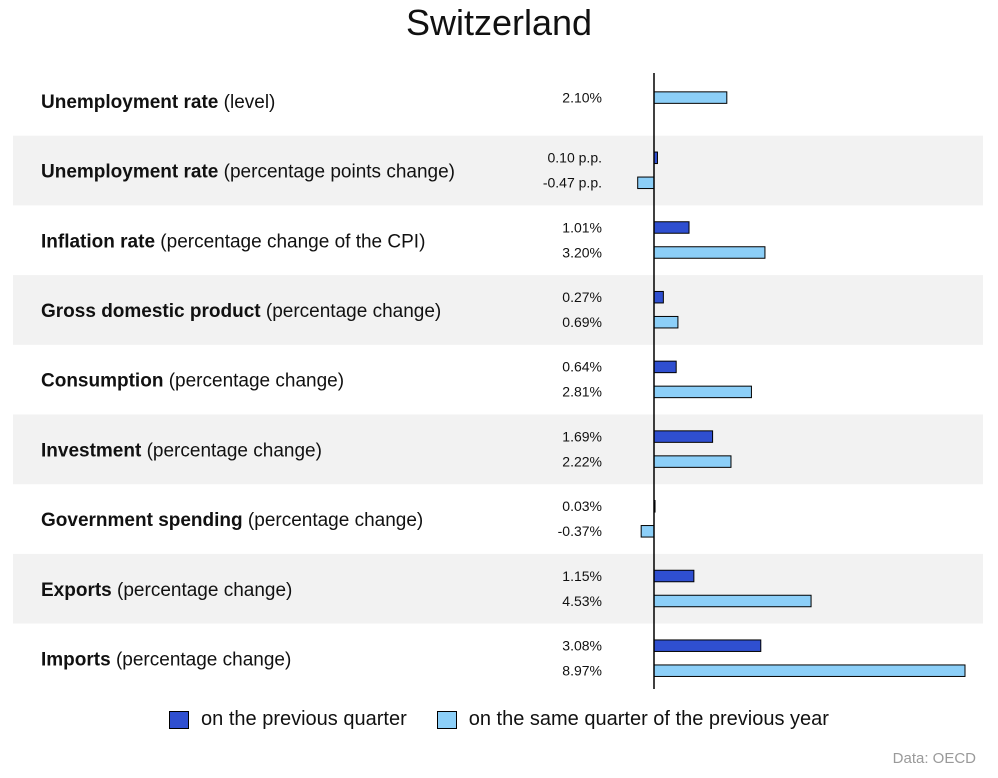  What do you see at coordinates (499, 22) in the screenshot?
I see `chart-title: Switzerland` at bounding box center [499, 22].